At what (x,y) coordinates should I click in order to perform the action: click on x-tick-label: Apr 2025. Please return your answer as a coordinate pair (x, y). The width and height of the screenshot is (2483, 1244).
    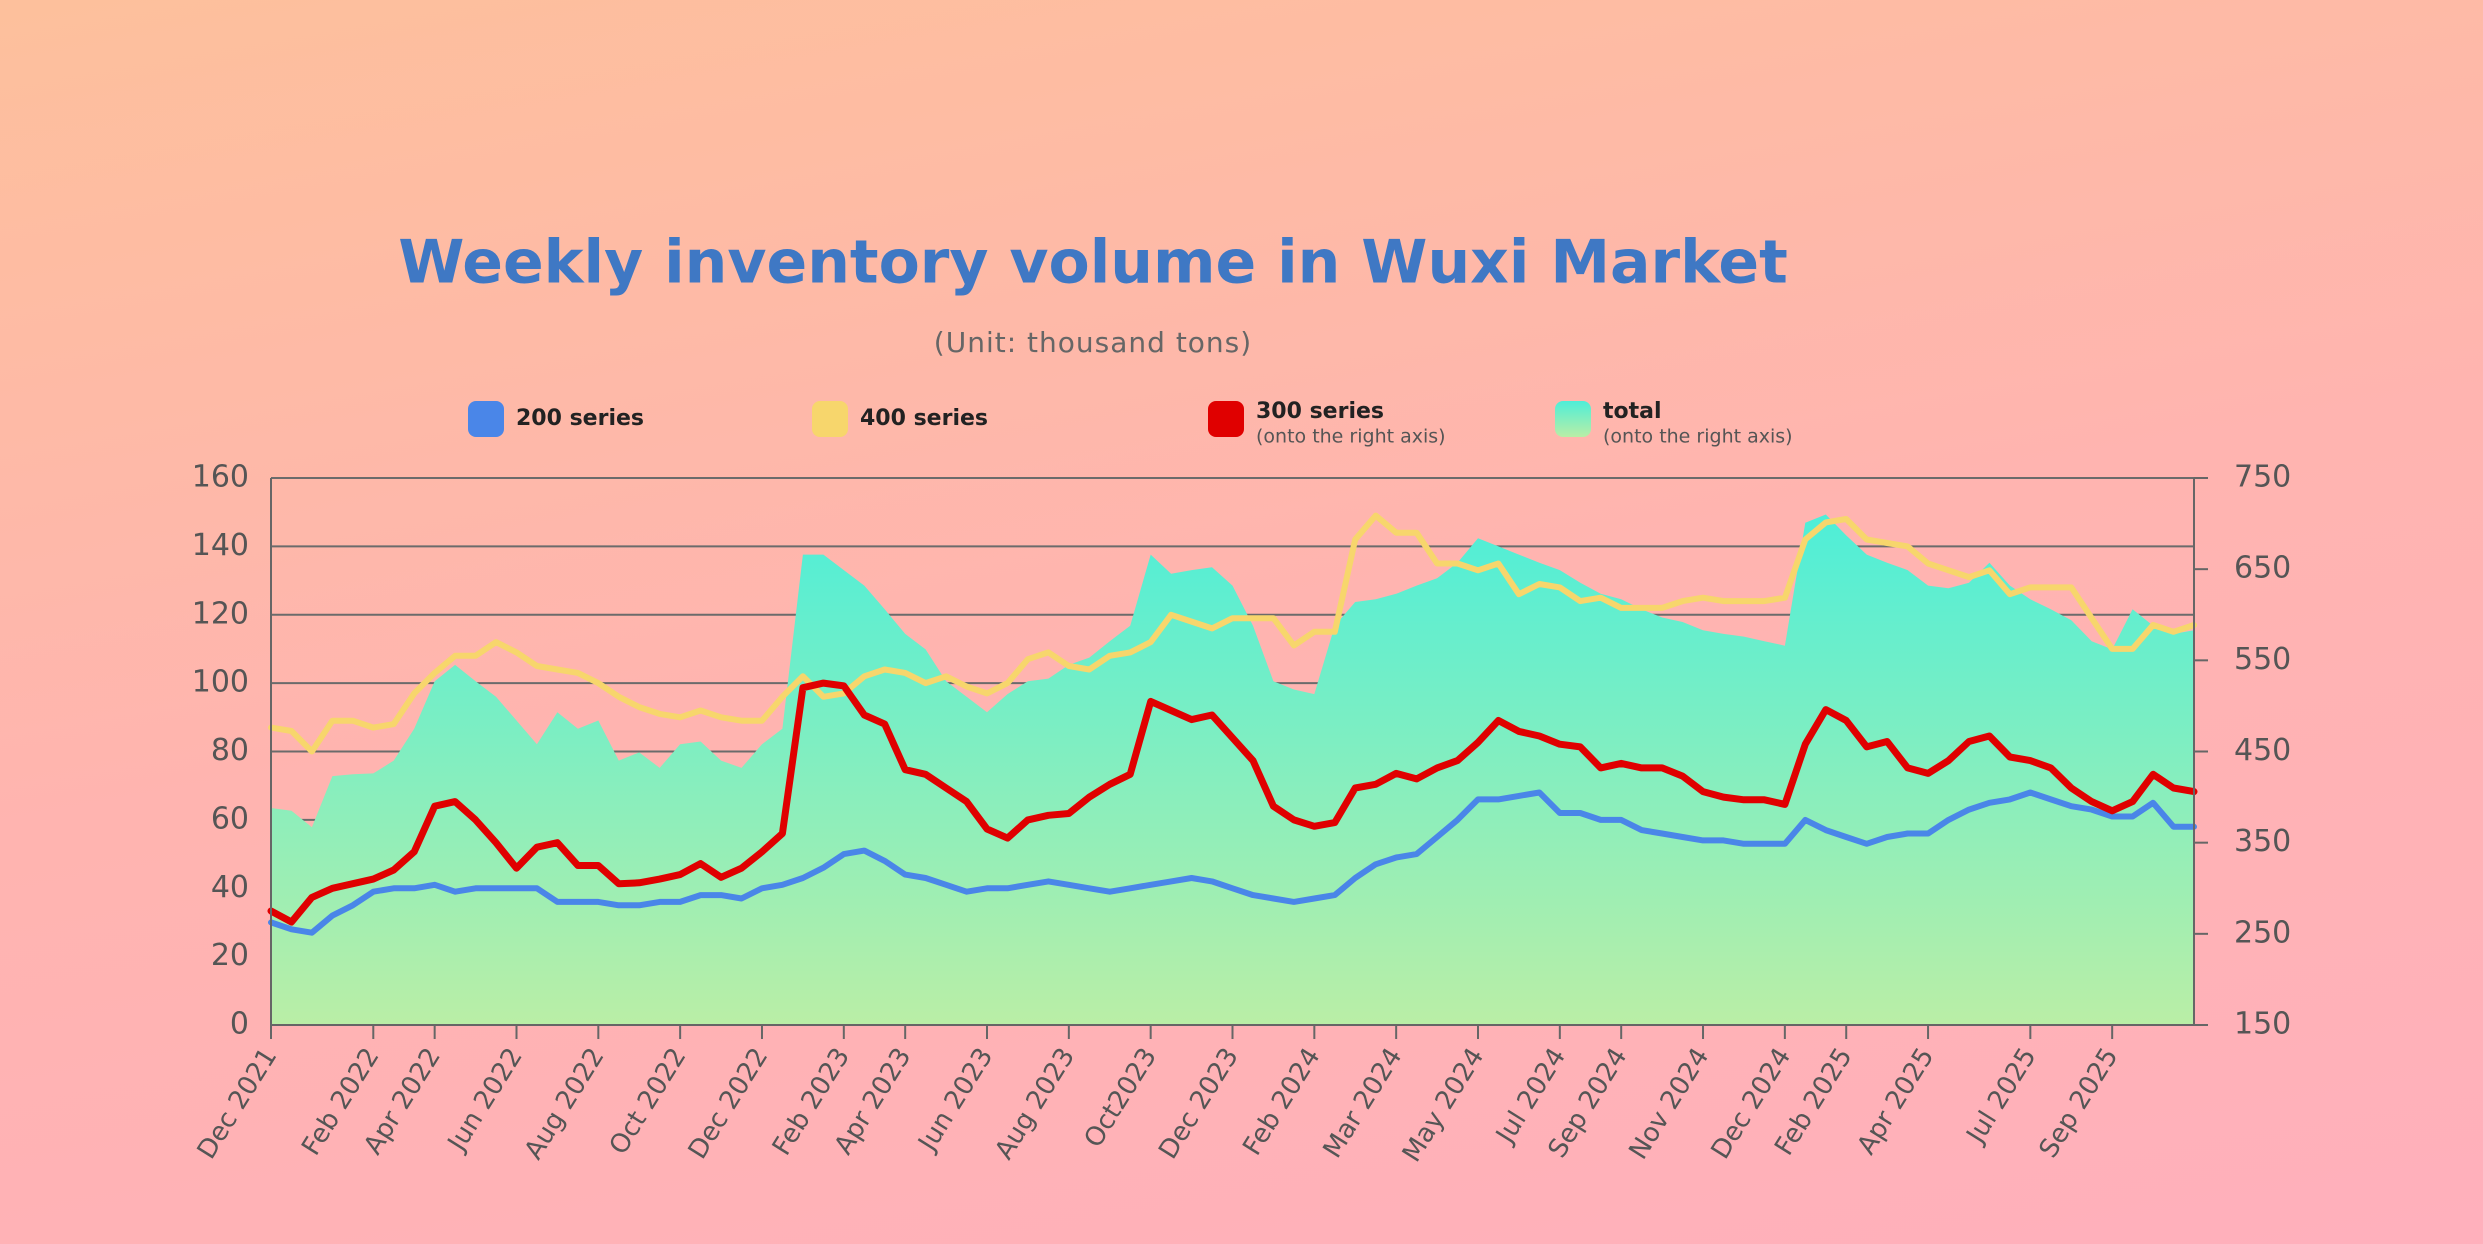
    Looking at the image, I should click on (1896, 1101).